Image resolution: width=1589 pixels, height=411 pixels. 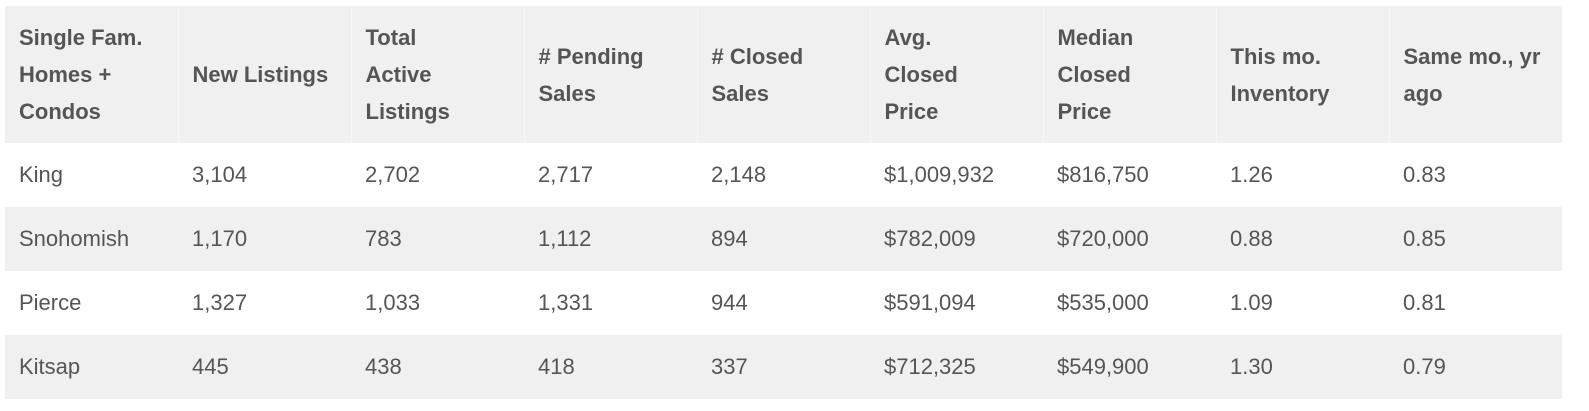 I want to click on value-cell: $720,000, so click(x=1103, y=238).